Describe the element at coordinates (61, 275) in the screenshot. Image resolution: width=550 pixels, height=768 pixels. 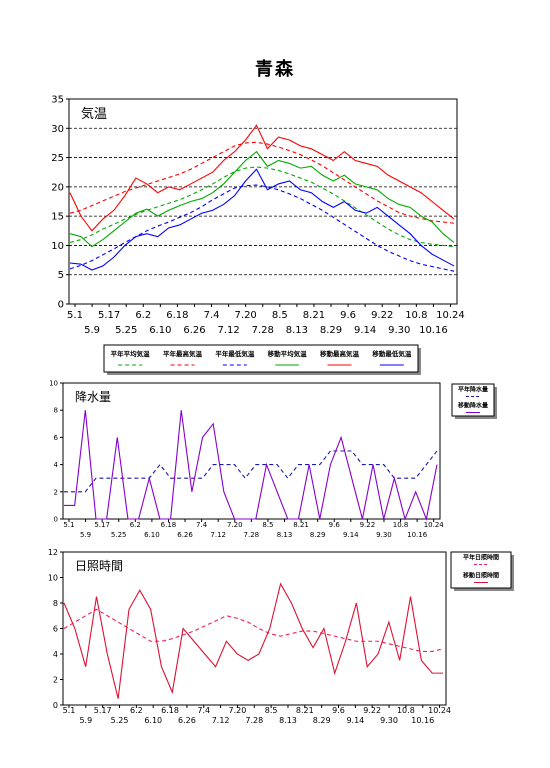
I see `y-tick-label: 5` at that location.